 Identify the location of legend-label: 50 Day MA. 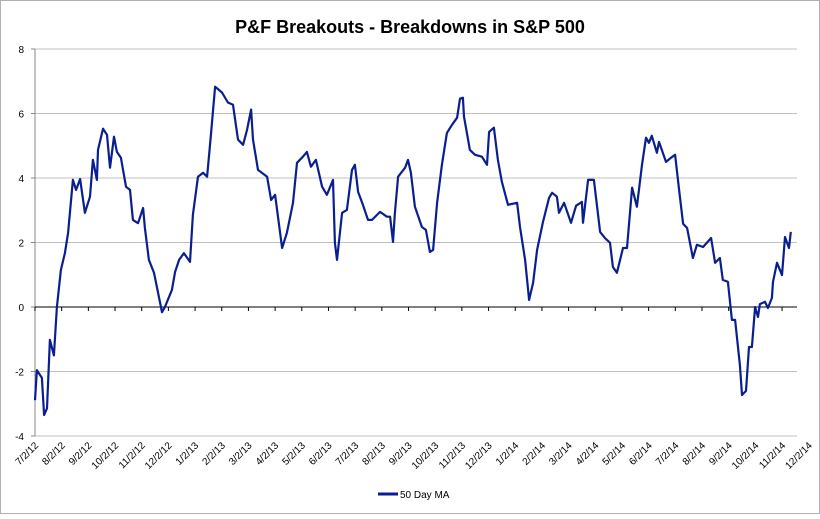
(425, 495).